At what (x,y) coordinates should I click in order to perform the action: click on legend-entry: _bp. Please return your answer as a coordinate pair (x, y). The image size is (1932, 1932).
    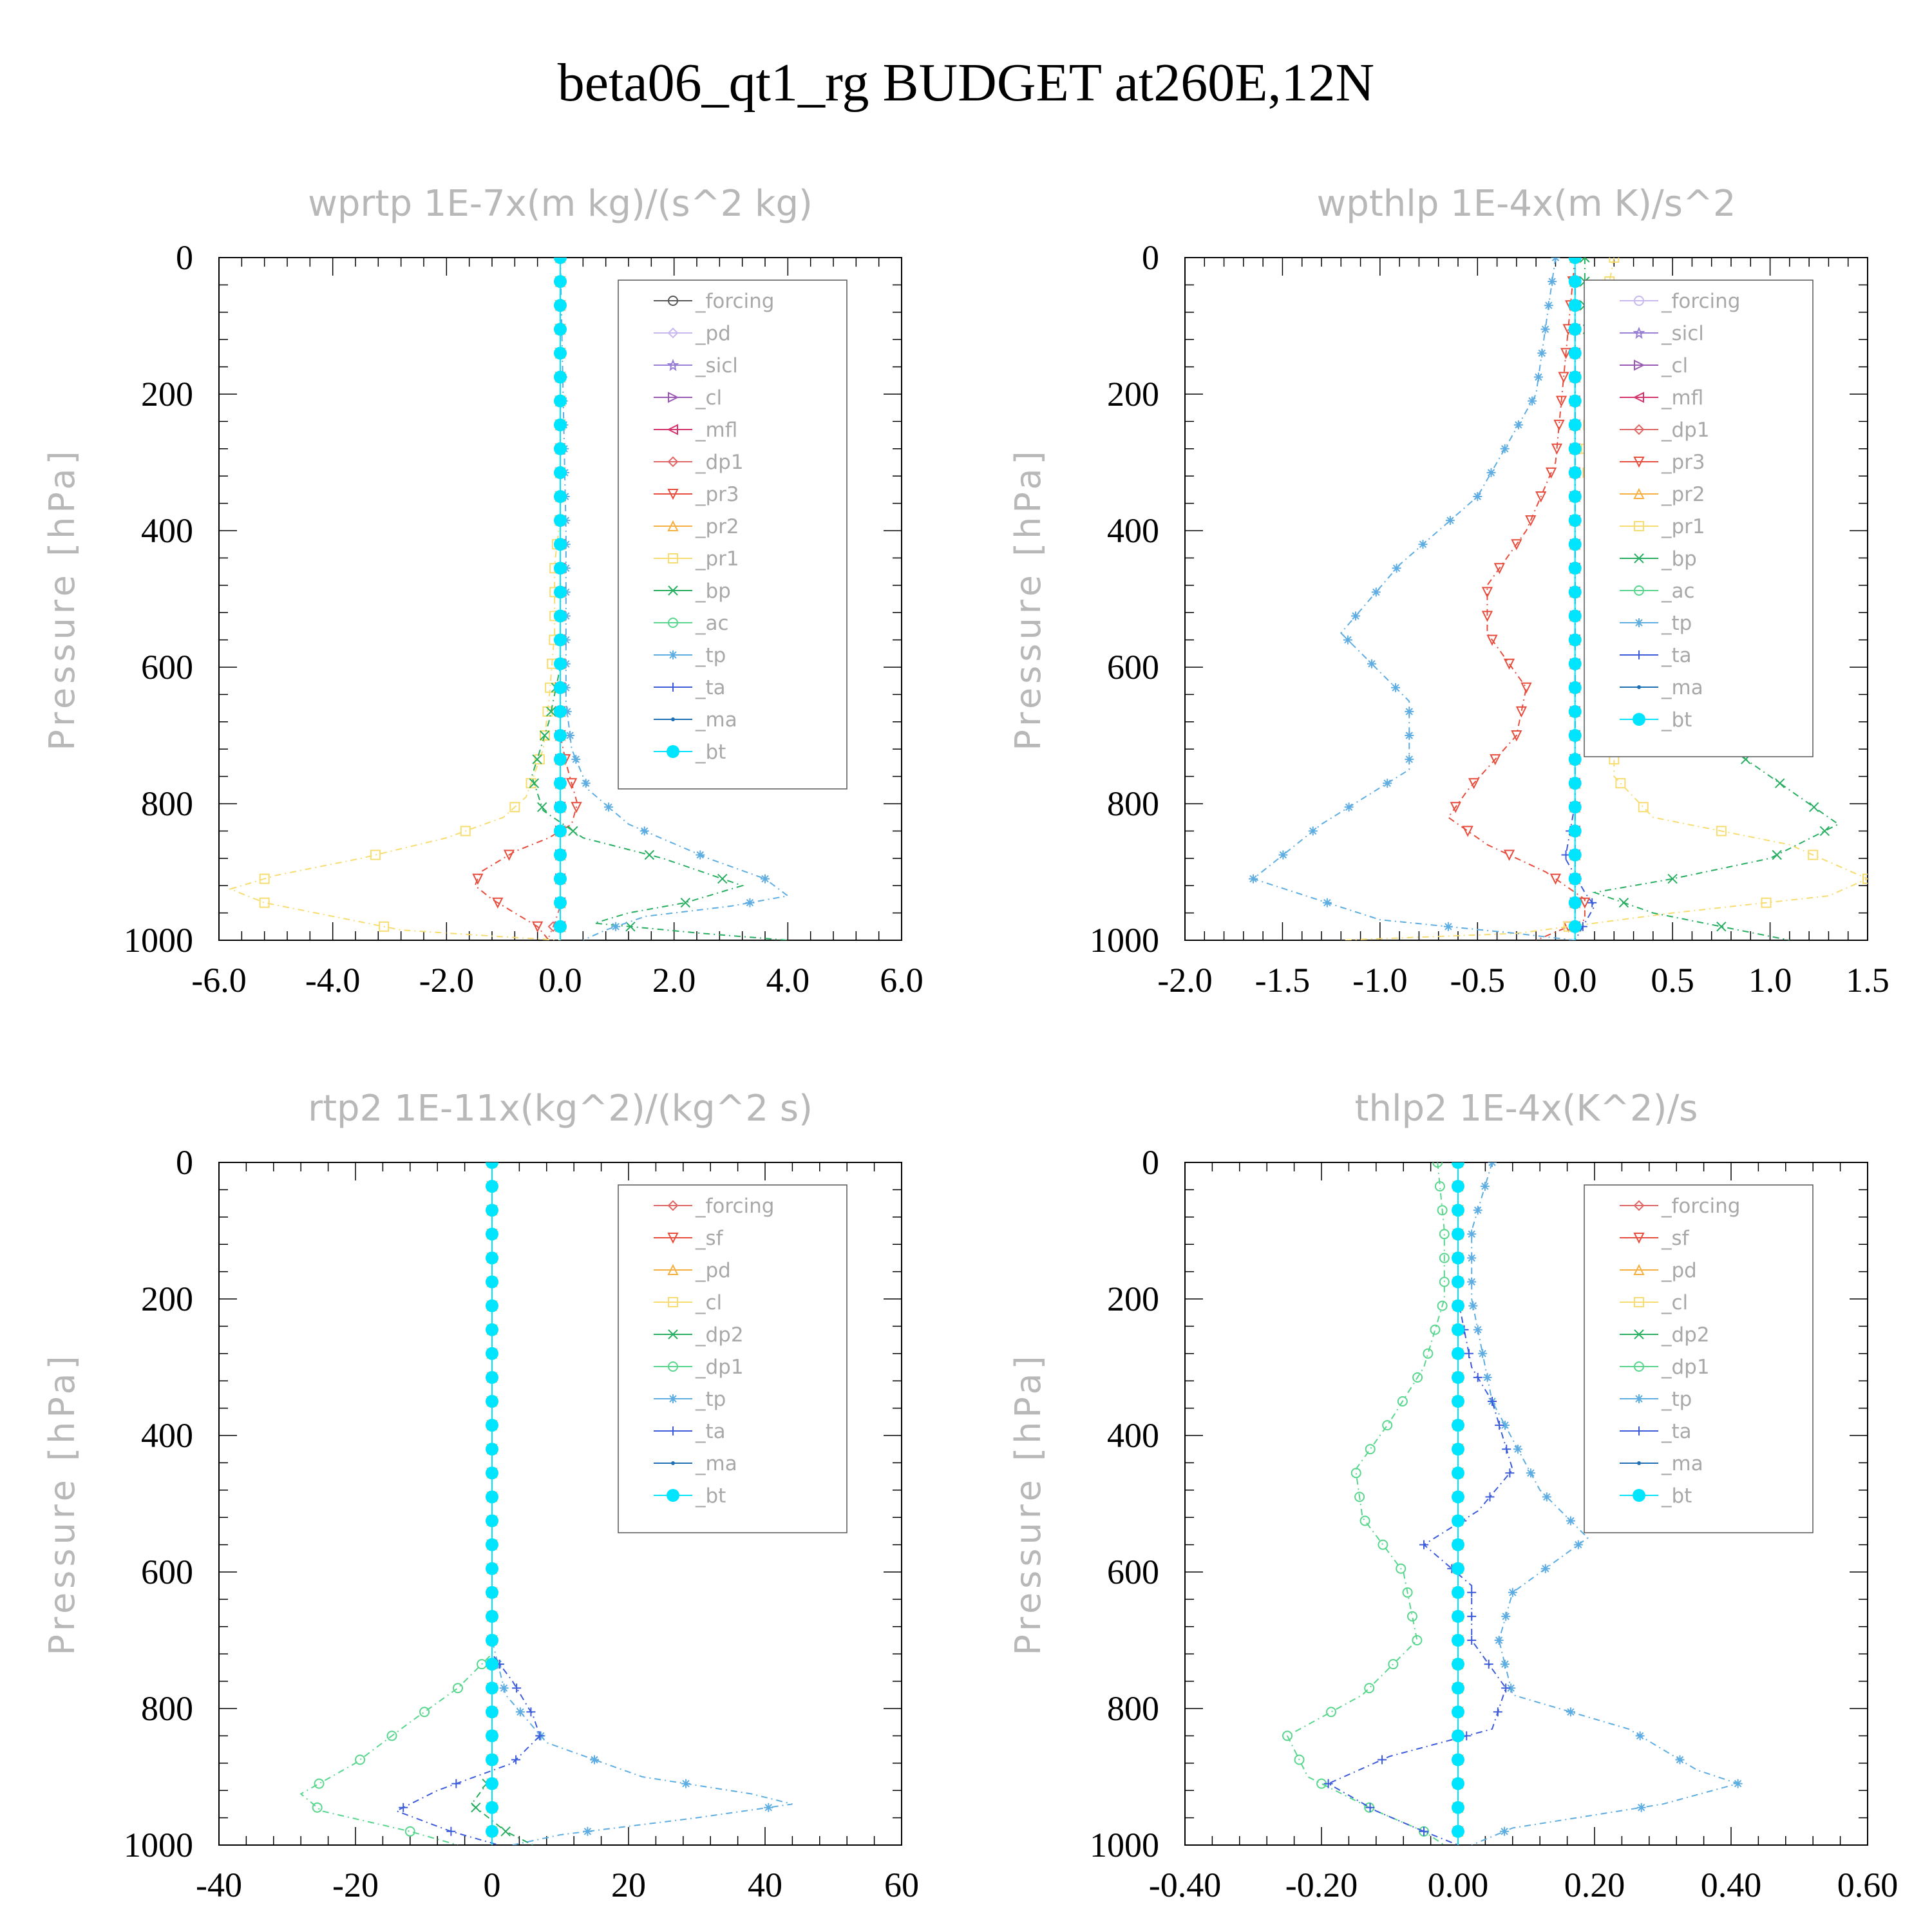
    Looking at the image, I should click on (1679, 559).